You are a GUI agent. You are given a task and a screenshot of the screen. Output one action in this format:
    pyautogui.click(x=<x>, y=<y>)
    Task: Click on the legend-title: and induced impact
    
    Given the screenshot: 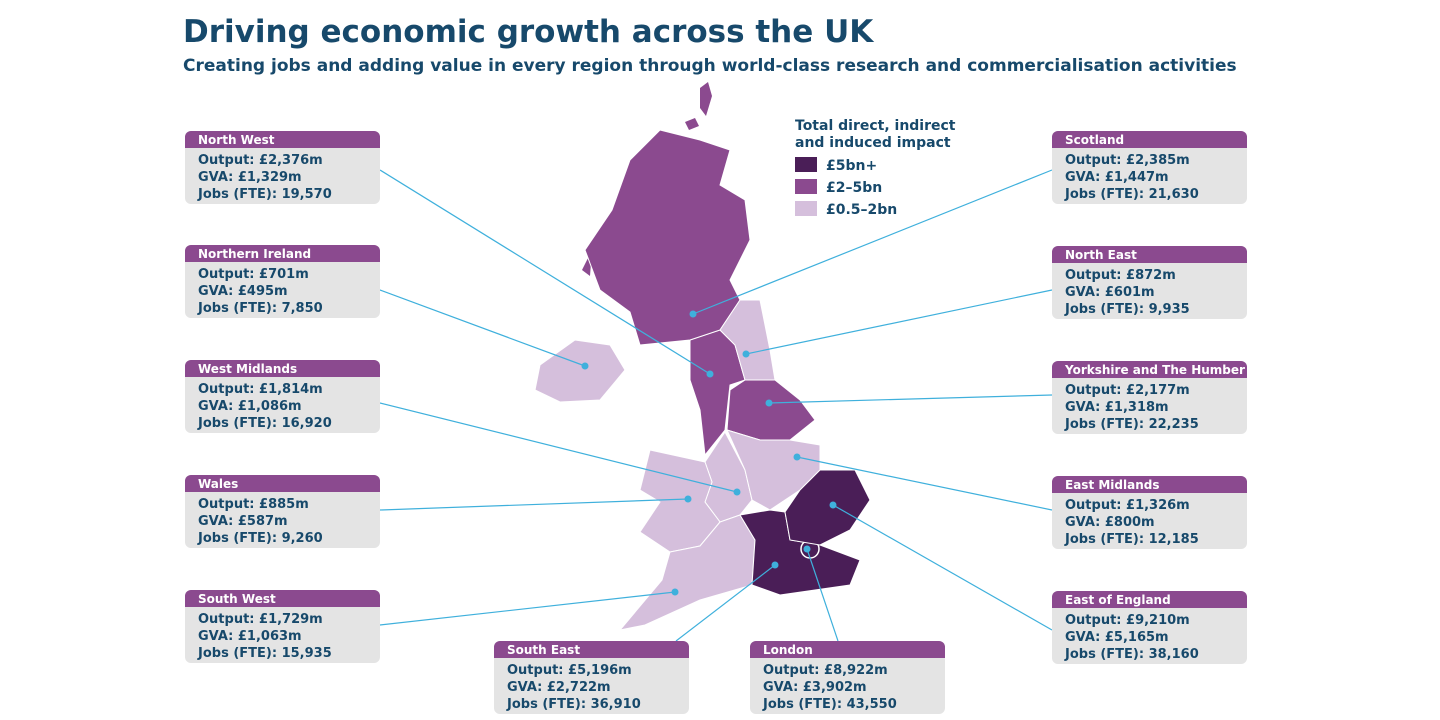 What is the action you would take?
    pyautogui.click(x=873, y=143)
    